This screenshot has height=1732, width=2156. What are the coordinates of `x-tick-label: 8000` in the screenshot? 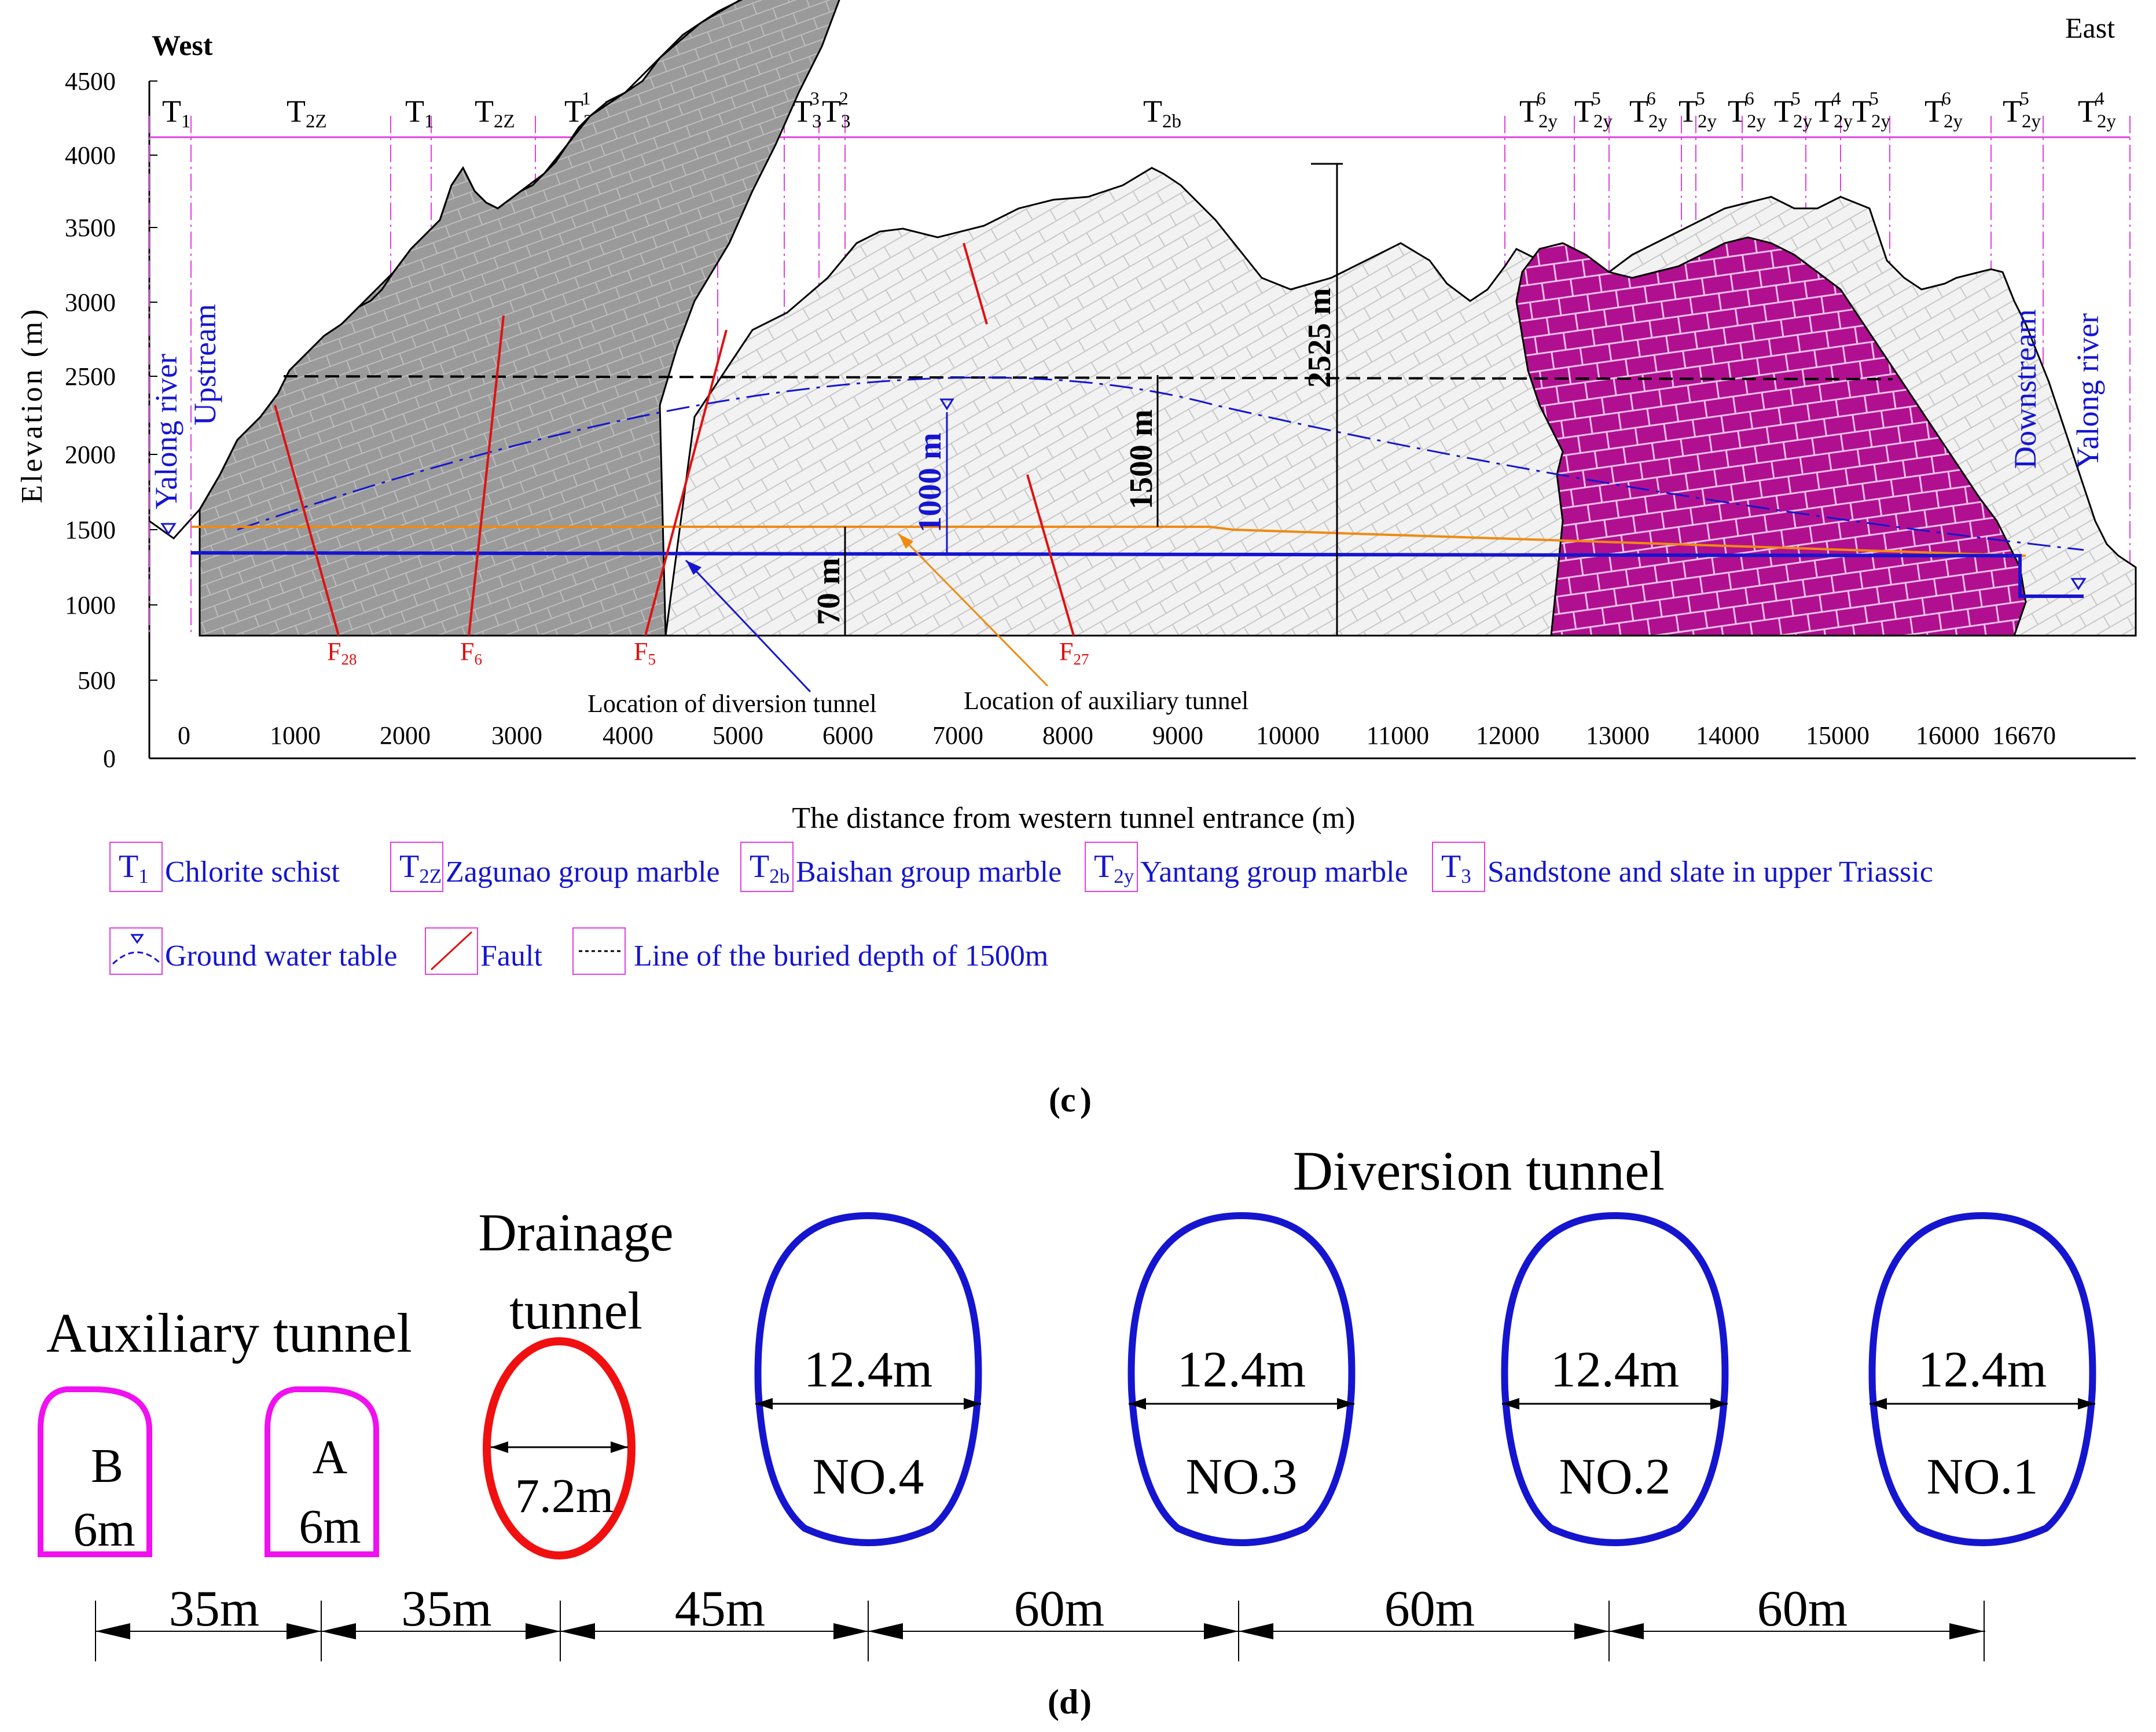 It's located at (1068, 735).